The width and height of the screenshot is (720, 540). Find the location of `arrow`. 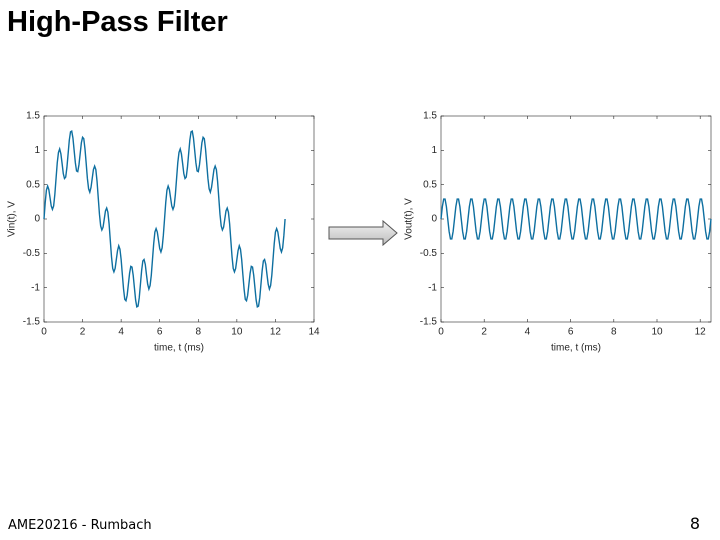

arrow is located at coordinates (363, 233).